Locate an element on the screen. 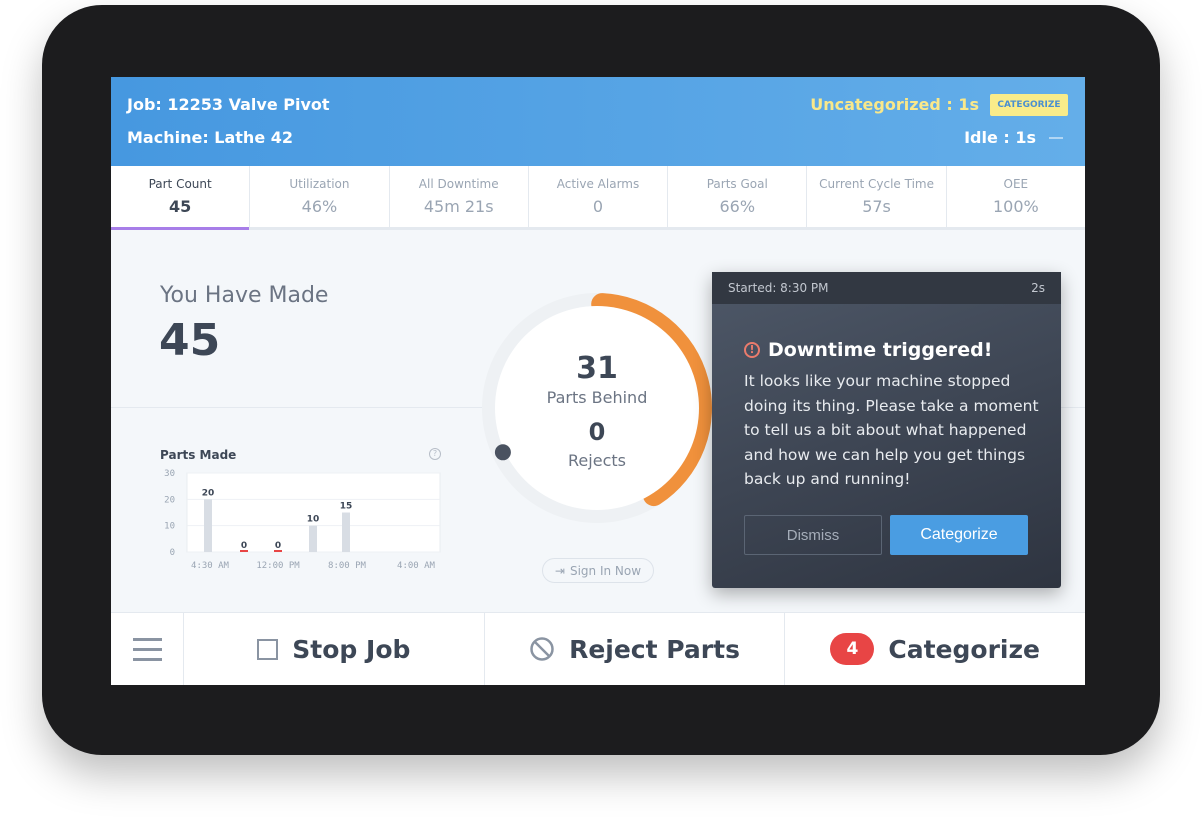  tab-value: 57s is located at coordinates (876, 206).